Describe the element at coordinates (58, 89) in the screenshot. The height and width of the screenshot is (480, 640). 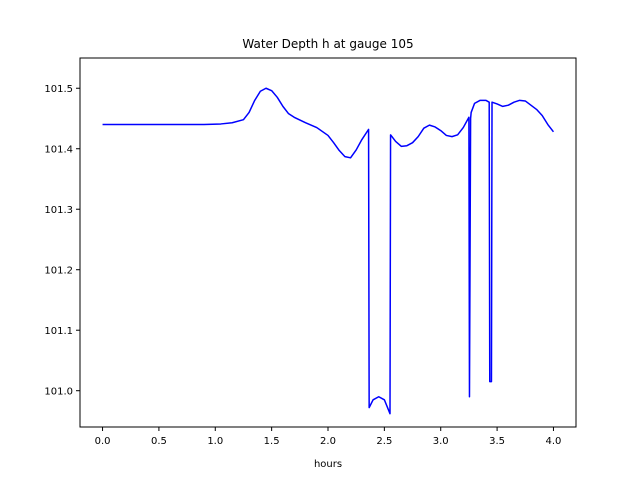
I see `y-tick-label: 101.5` at that location.